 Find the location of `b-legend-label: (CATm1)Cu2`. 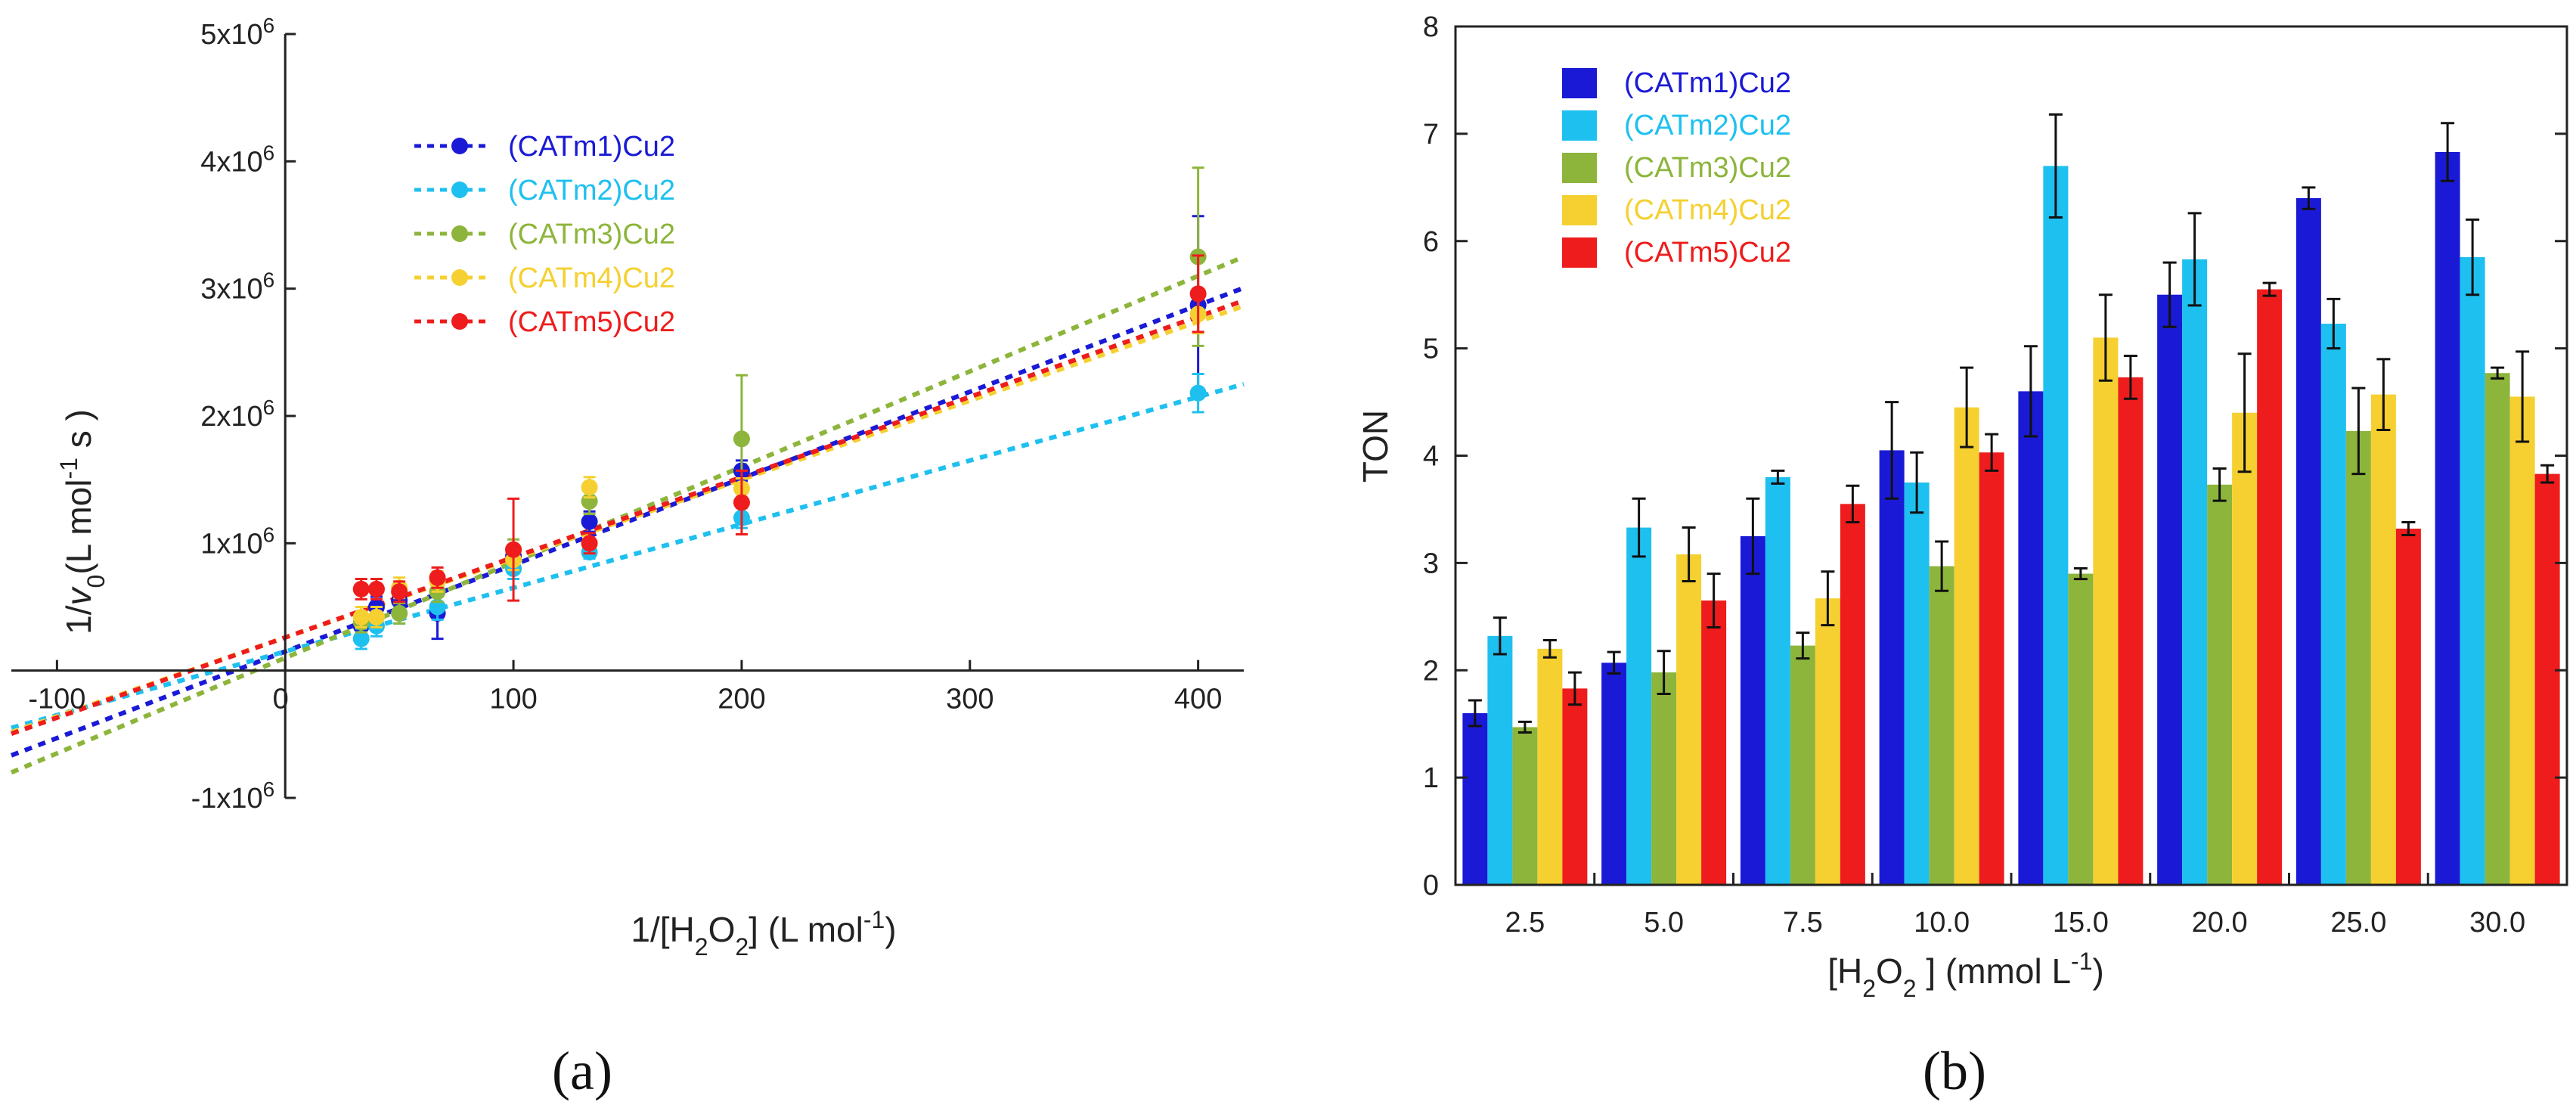

b-legend-label: (CATm1)Cu2 is located at coordinates (1707, 83).